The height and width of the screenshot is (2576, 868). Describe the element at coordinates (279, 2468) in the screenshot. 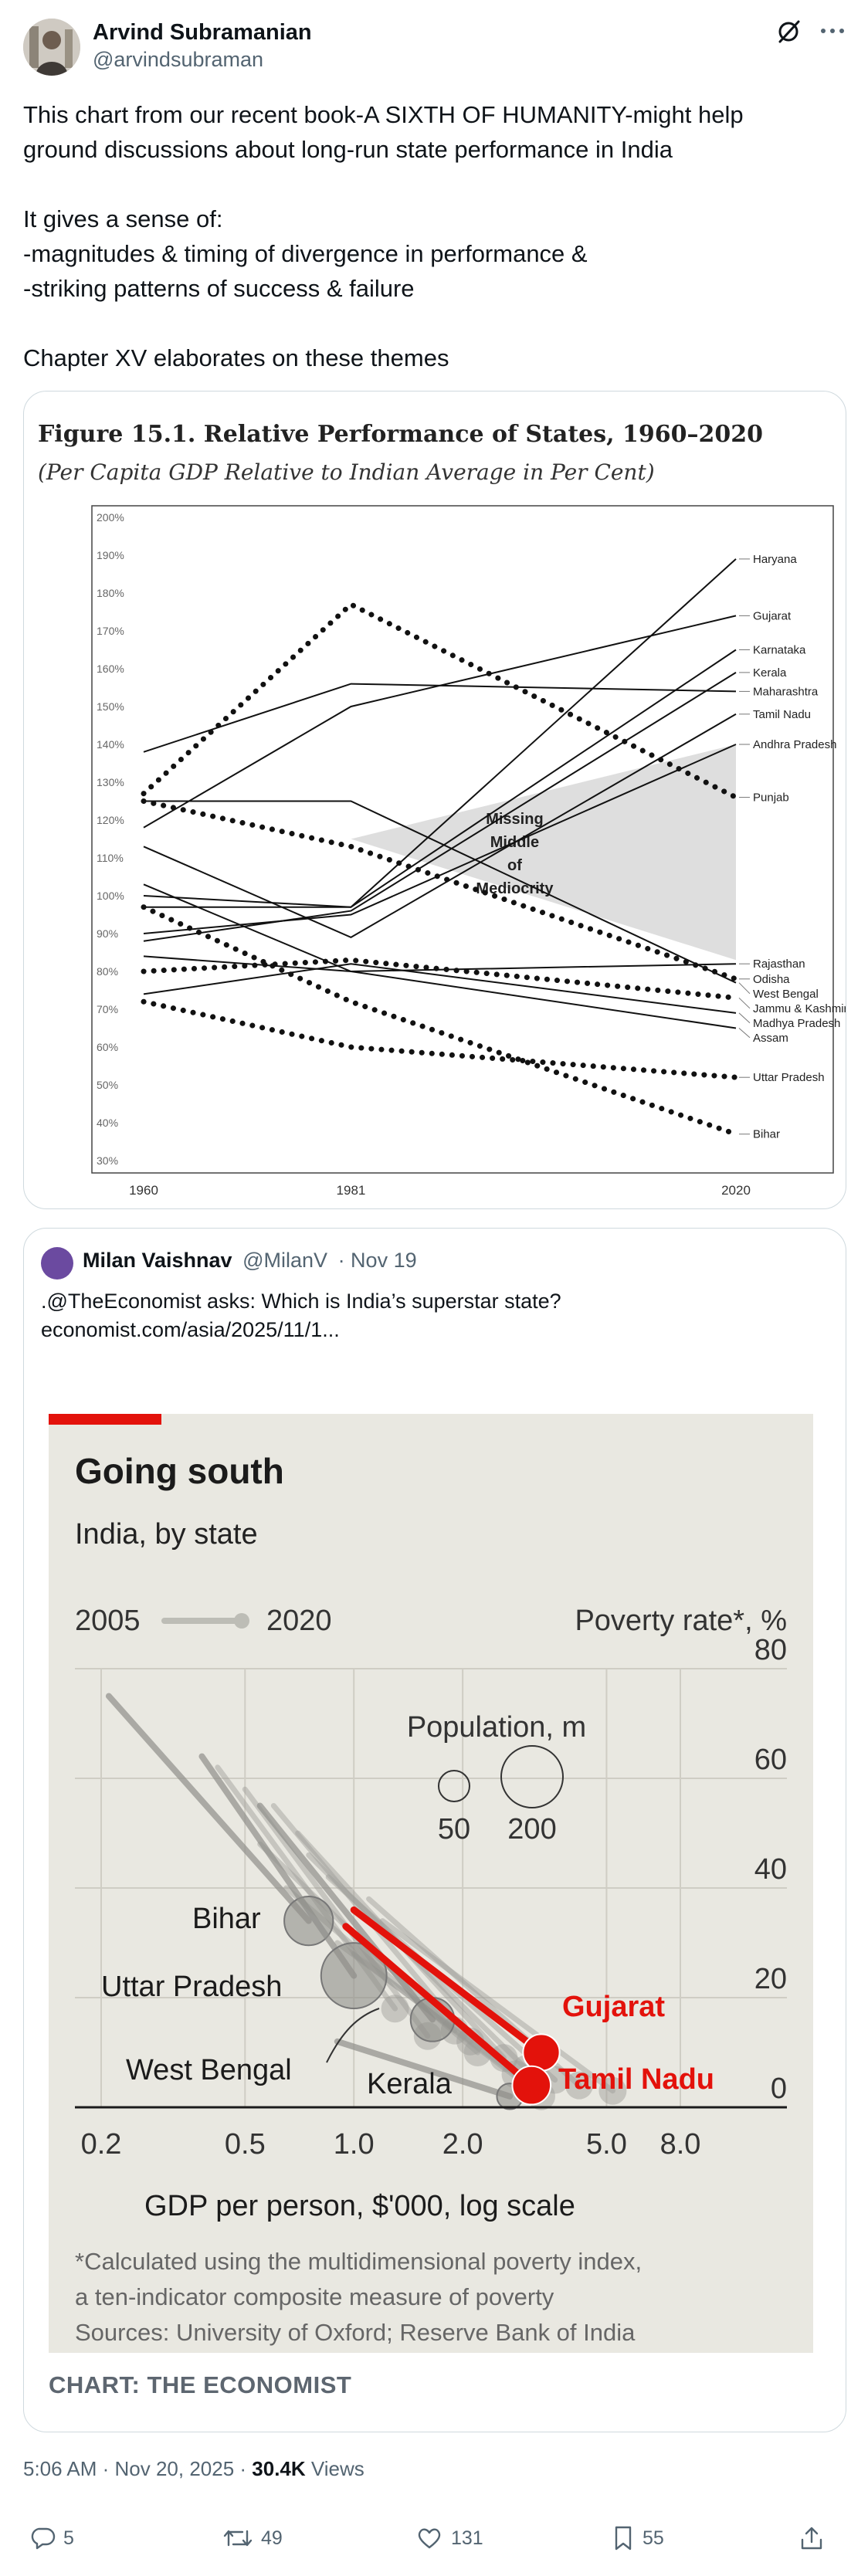

I see `view-count: 30.4K` at that location.